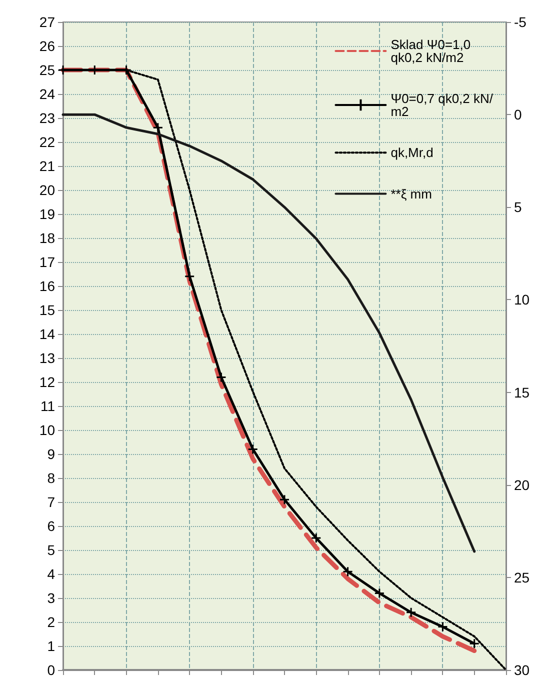 The width and height of the screenshot is (546, 686). I want to click on y2-tick-label: 20, so click(522, 484).